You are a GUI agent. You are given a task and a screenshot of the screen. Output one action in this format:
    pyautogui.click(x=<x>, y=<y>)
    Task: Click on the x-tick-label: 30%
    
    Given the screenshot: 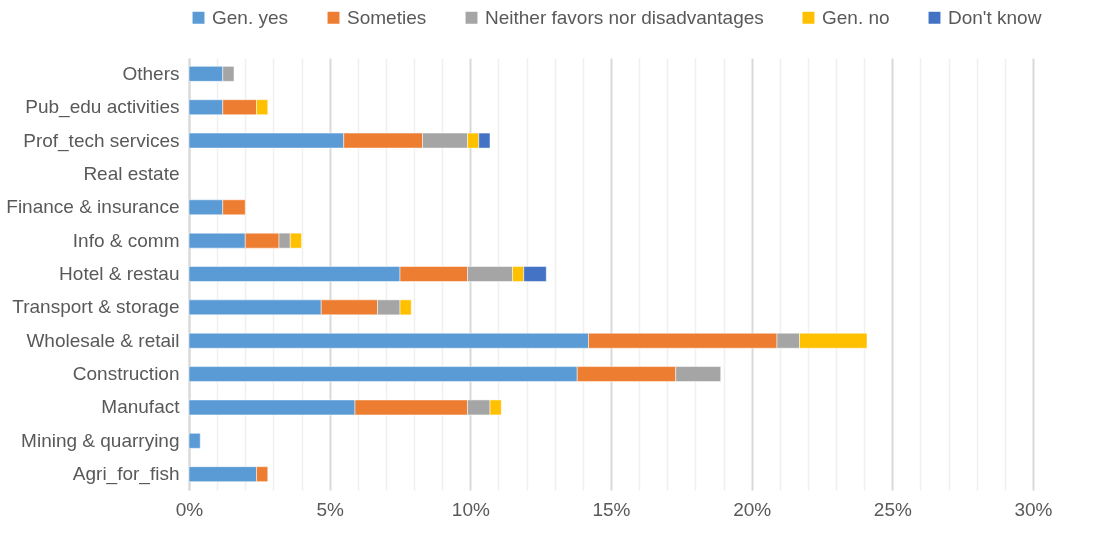 What is the action you would take?
    pyautogui.click(x=1033, y=509)
    